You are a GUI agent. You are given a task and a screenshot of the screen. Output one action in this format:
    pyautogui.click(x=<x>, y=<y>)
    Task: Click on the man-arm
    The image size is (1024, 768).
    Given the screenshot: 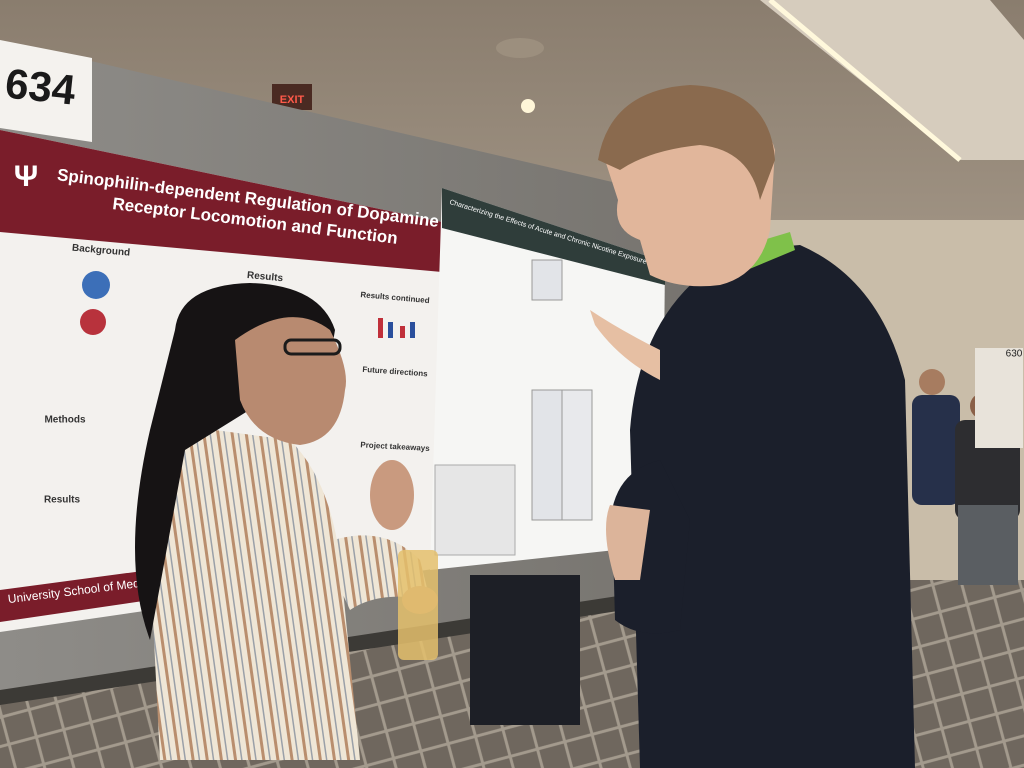 What is the action you would take?
    pyautogui.click(x=651, y=547)
    